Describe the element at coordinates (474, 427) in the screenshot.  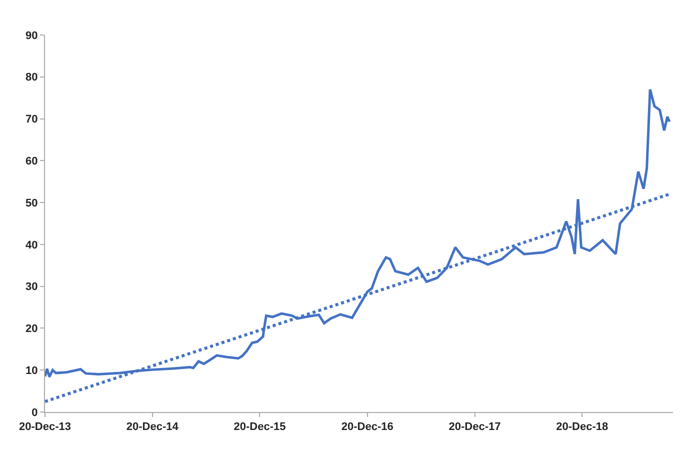
I see `x-tick-label: 20-Dec-17` at that location.